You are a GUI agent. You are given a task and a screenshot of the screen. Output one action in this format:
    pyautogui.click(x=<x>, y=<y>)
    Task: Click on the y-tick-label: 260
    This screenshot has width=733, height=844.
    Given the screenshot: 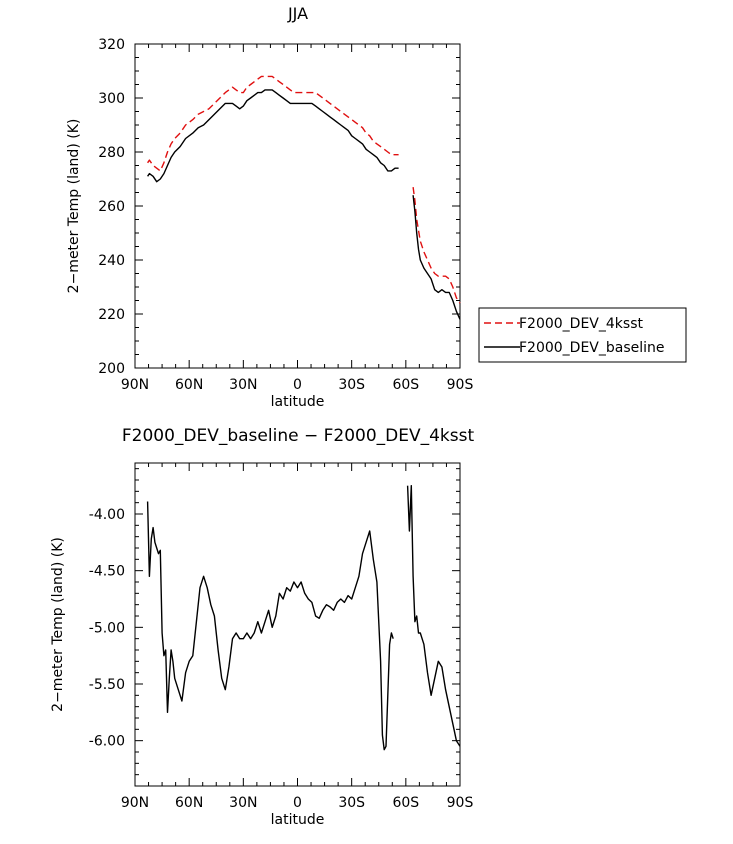 What is the action you would take?
    pyautogui.click(x=111, y=207)
    